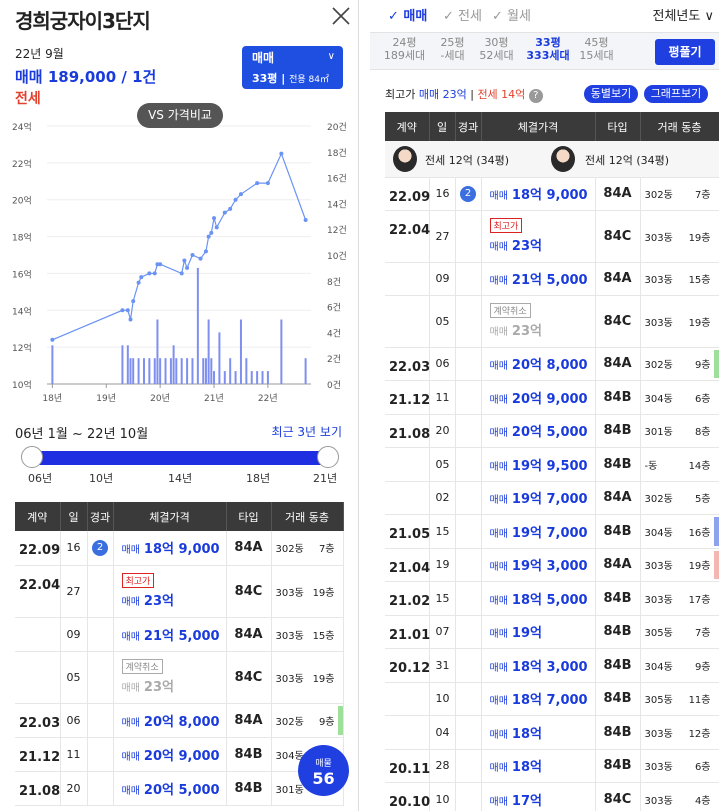  What do you see at coordinates (538, 236) in the screenshot?
I see `price-cell: 최고가 매매 23억` at bounding box center [538, 236].